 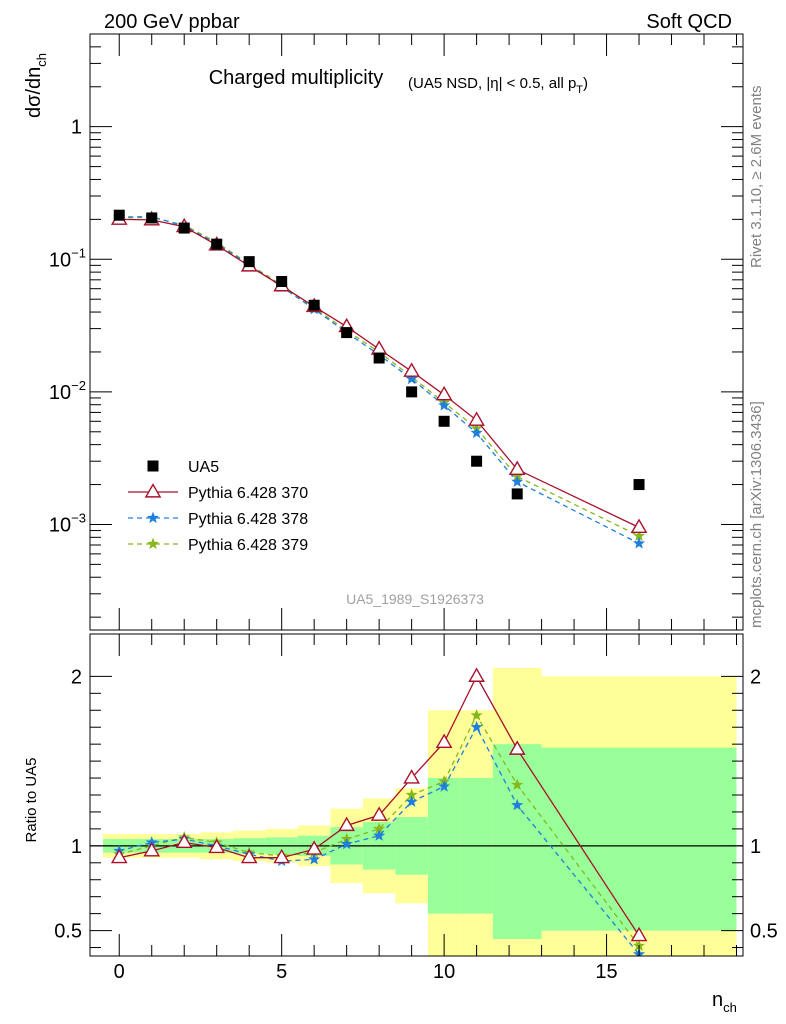 What do you see at coordinates (67, 523) in the screenshot?
I see `top-y-tick-label-3: 10⁻³` at bounding box center [67, 523].